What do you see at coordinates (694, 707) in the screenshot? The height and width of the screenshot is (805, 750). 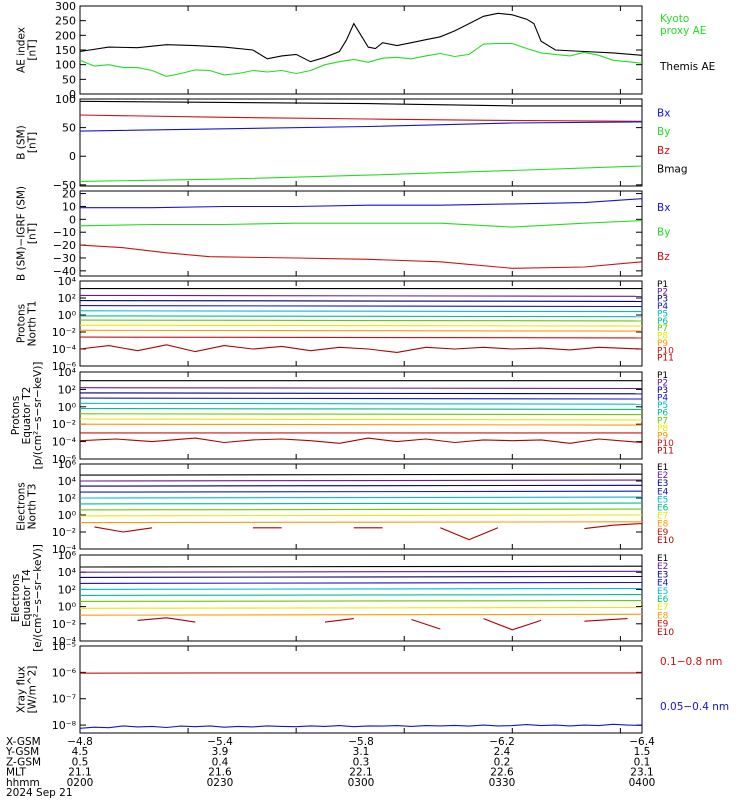 I see `legend-entry: 0.05−0.4 nm` at bounding box center [694, 707].